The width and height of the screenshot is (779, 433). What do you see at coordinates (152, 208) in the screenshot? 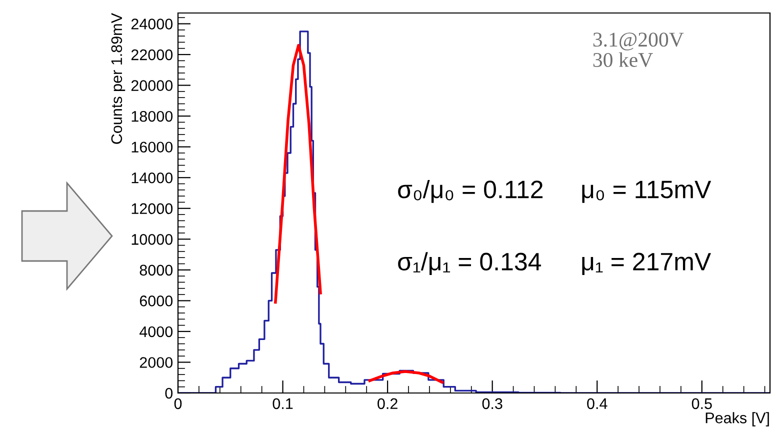
I see `y-tick-label: 12000` at bounding box center [152, 208].